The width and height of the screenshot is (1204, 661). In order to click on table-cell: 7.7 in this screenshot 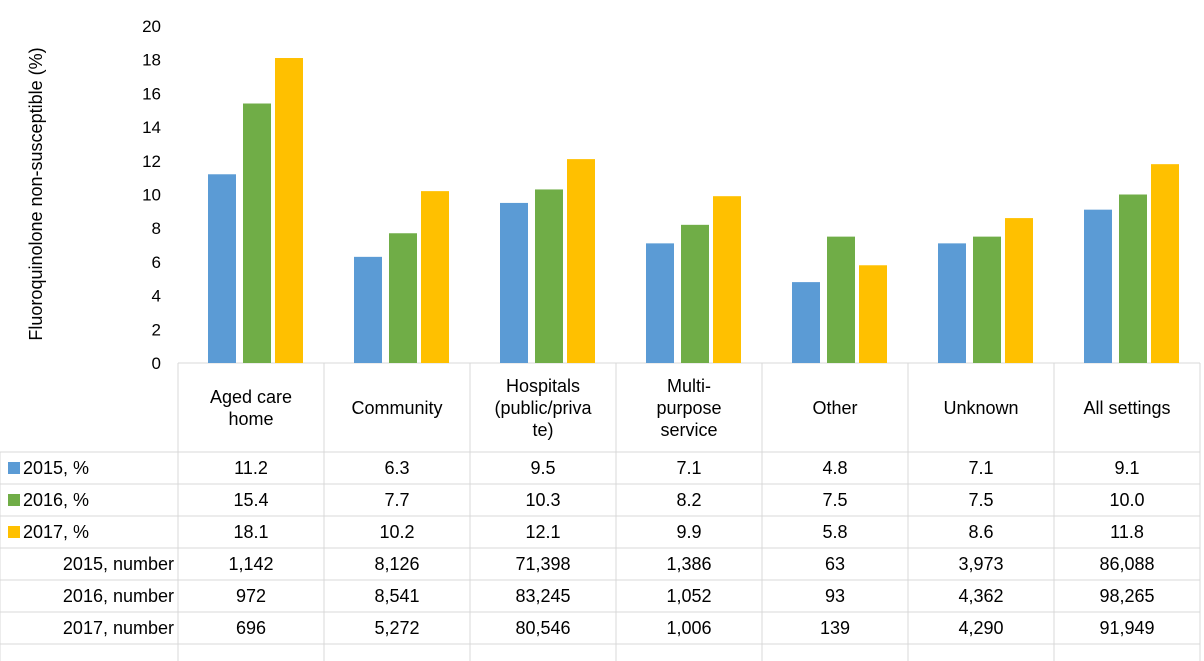, I will do `click(396, 500)`.